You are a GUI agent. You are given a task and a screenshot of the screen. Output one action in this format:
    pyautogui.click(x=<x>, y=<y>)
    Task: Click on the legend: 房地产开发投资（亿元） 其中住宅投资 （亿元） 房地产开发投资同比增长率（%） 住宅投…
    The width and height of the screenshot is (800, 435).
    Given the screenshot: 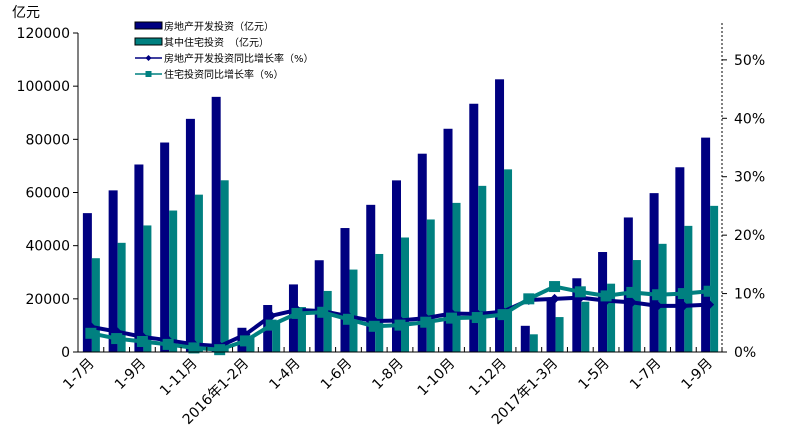 What is the action you would take?
    pyautogui.click(x=224, y=50)
    